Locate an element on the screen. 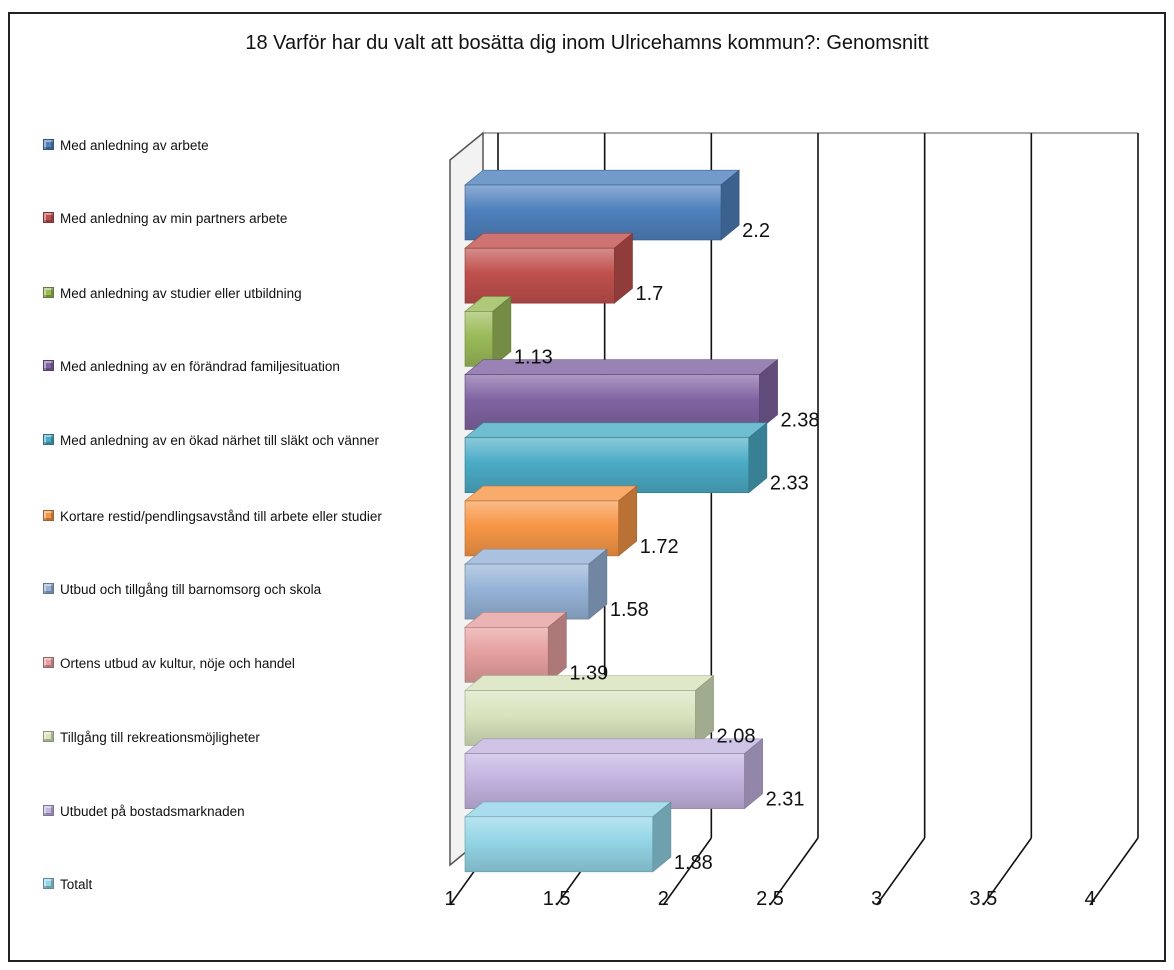 Image resolution: width=1174 pixels, height=970 pixels. data-label: 1.72 is located at coordinates (659, 547).